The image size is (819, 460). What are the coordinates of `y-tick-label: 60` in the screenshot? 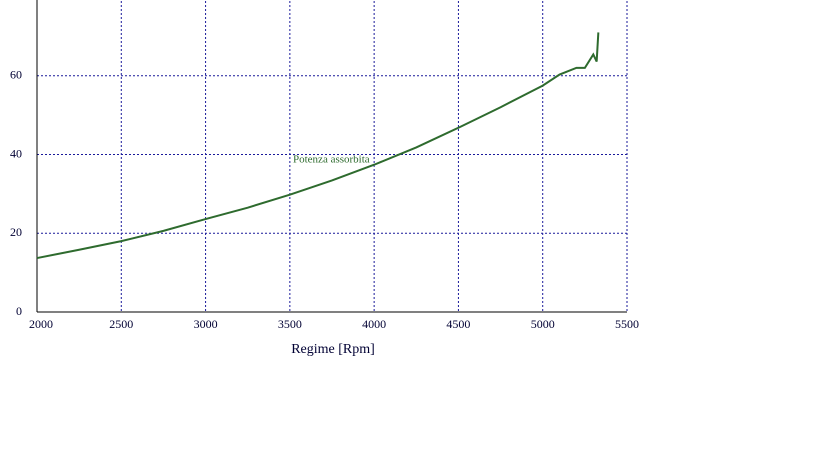 It's located at (16, 75).